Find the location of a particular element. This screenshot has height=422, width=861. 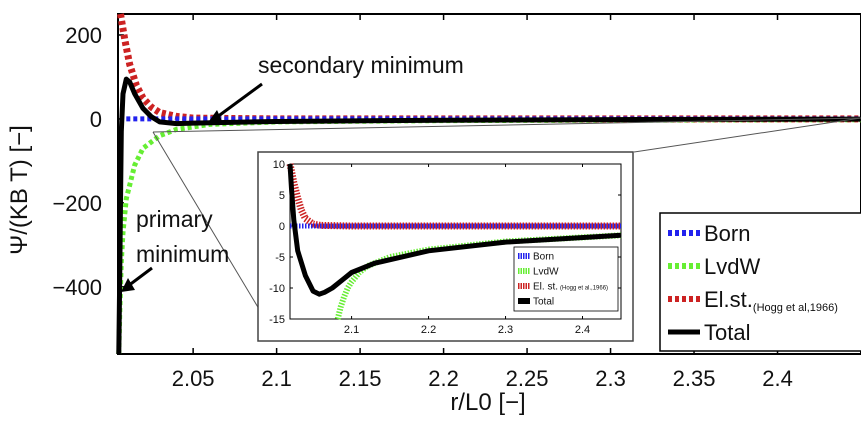

legend-name: LvdW is located at coordinates (732, 266).